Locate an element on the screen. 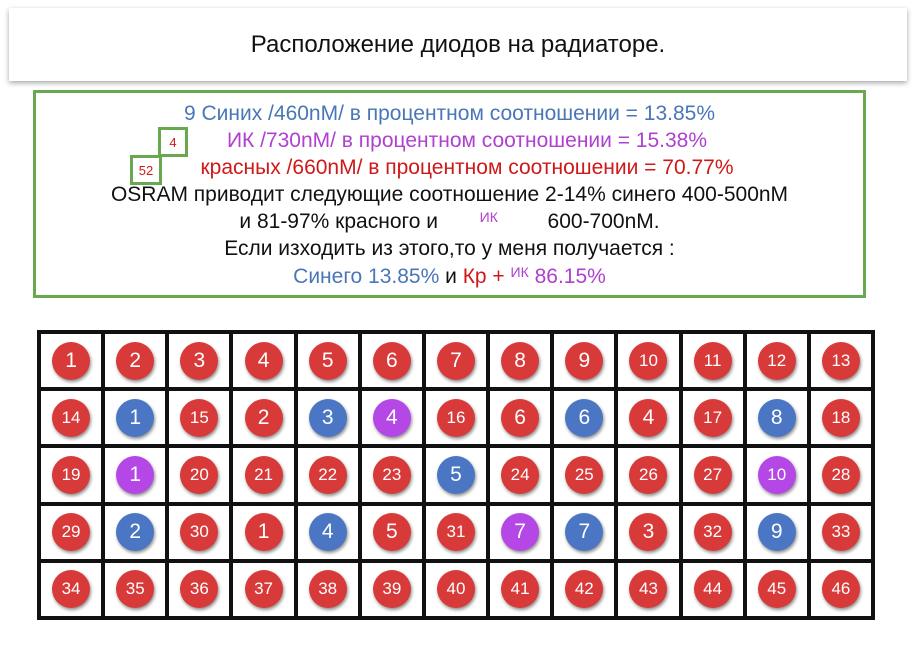 This screenshot has height=652, width=915. grid-cell: 43 is located at coordinates (648, 589).